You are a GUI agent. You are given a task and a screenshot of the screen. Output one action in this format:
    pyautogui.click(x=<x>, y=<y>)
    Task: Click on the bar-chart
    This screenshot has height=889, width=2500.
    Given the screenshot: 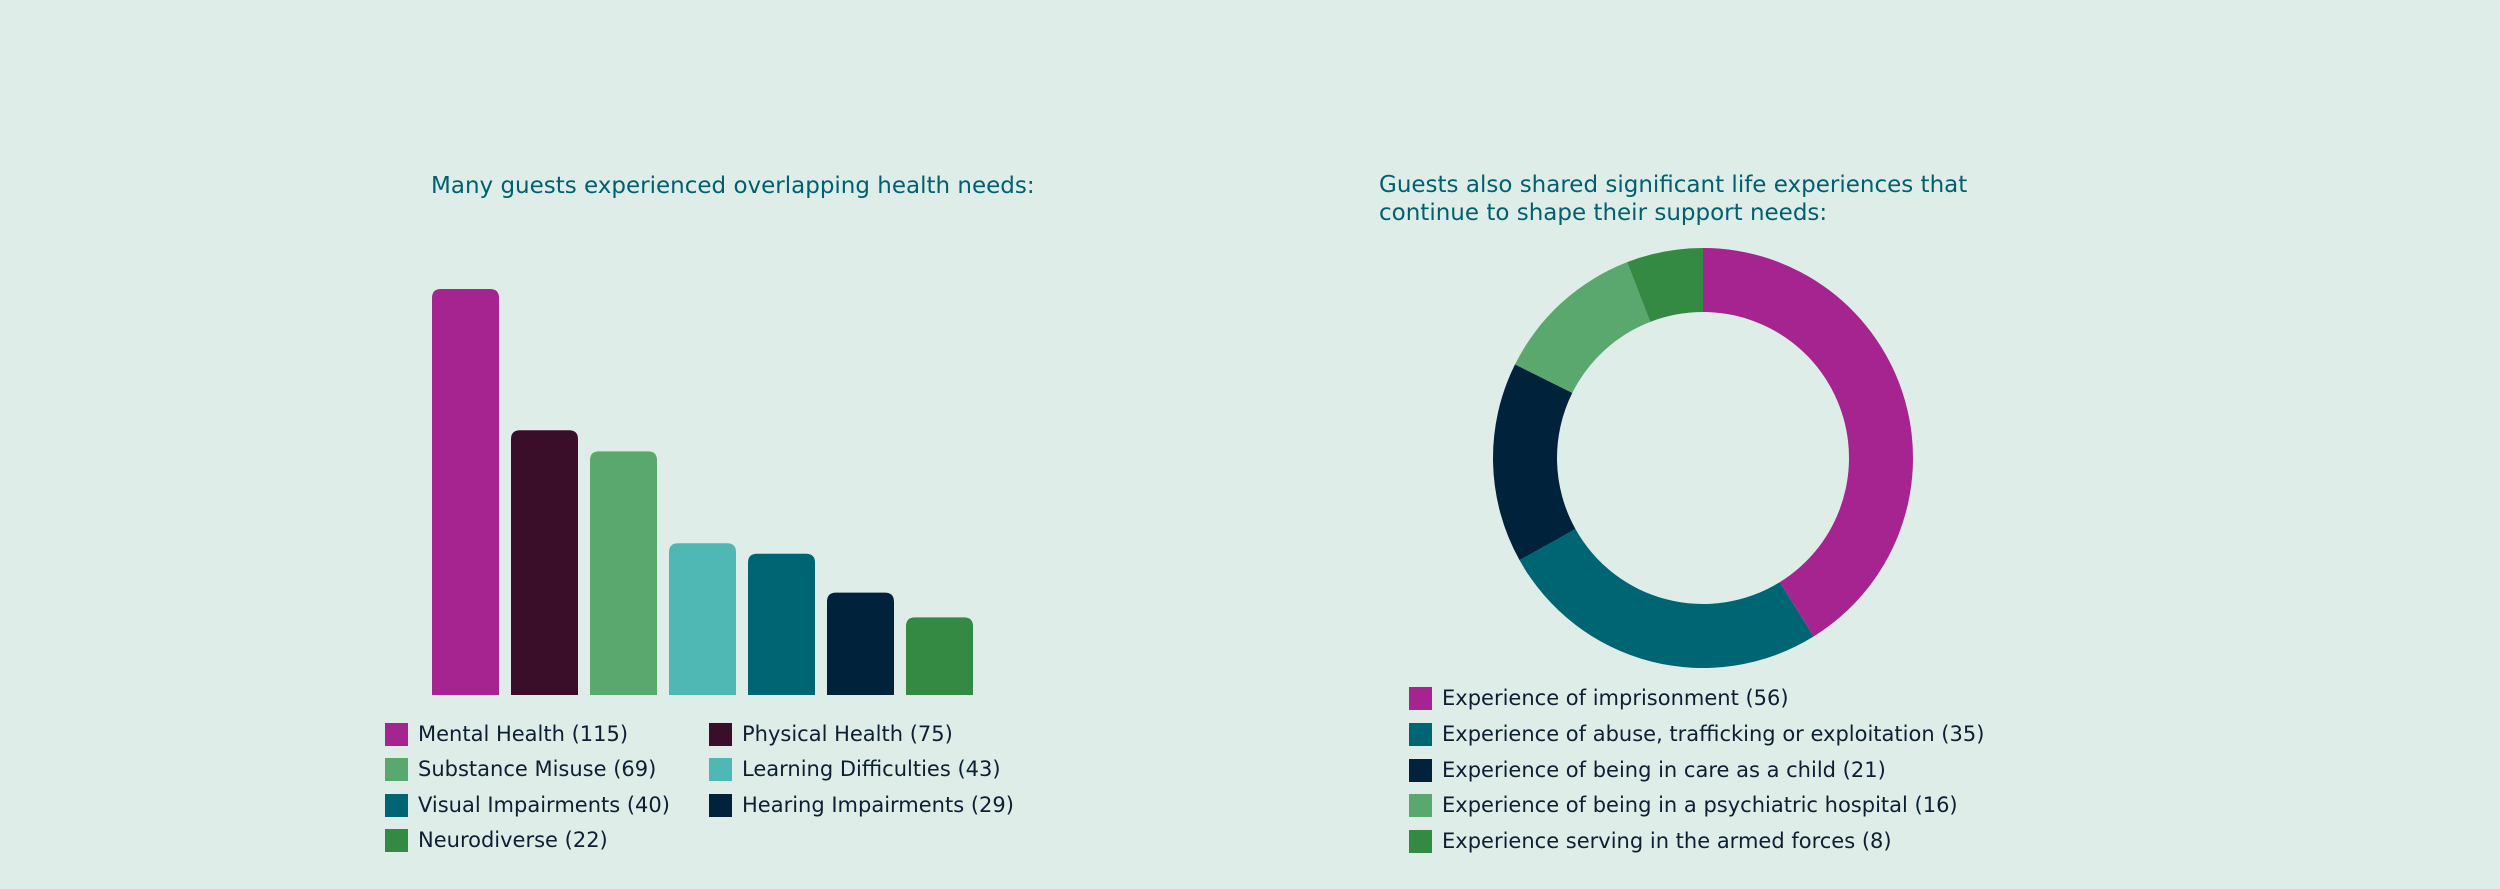 What is the action you would take?
    pyautogui.click(x=702, y=492)
    